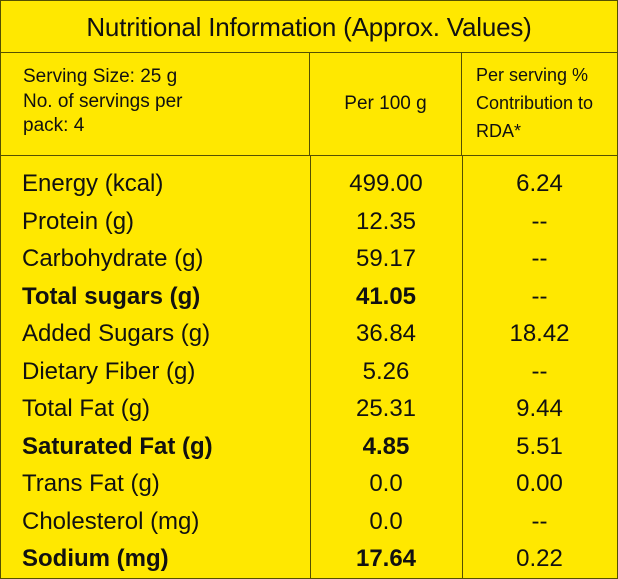 The image size is (618, 579). I want to click on servings-per-pack-line2: pack: 4, so click(54, 126).